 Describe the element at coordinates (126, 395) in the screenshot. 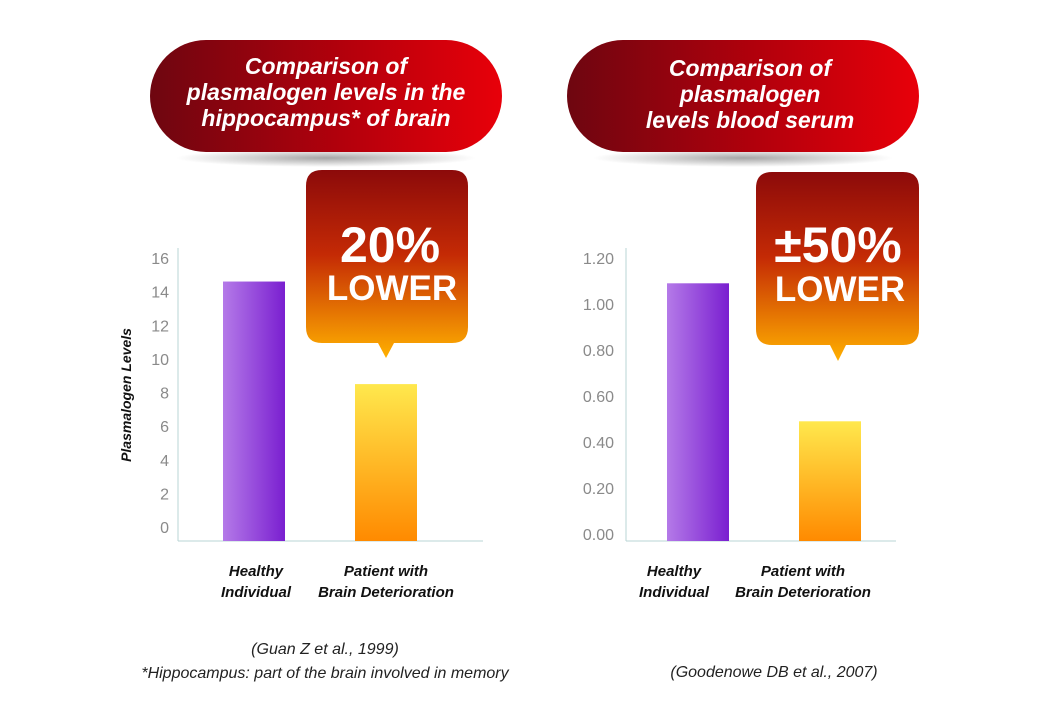

I see `y-axis-label: Plasmalogen Levels` at that location.